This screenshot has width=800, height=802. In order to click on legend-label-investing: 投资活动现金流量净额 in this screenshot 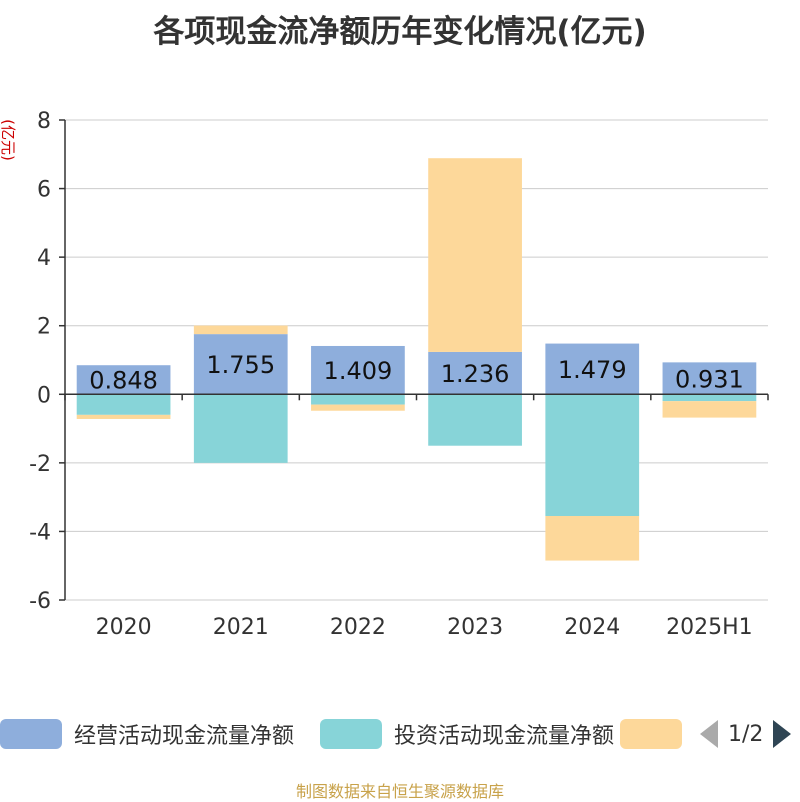, I will do `click(504, 736)`.